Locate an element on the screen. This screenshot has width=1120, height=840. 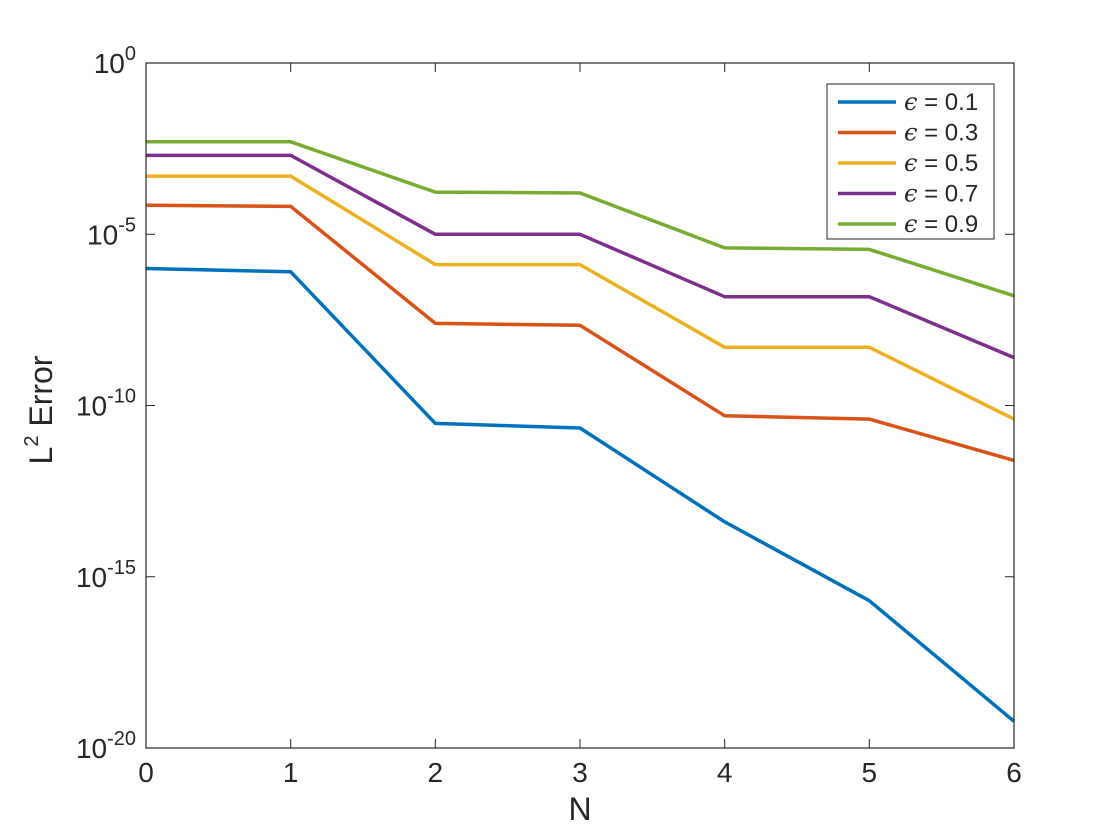
series-line is located at coordinates (580, 219).